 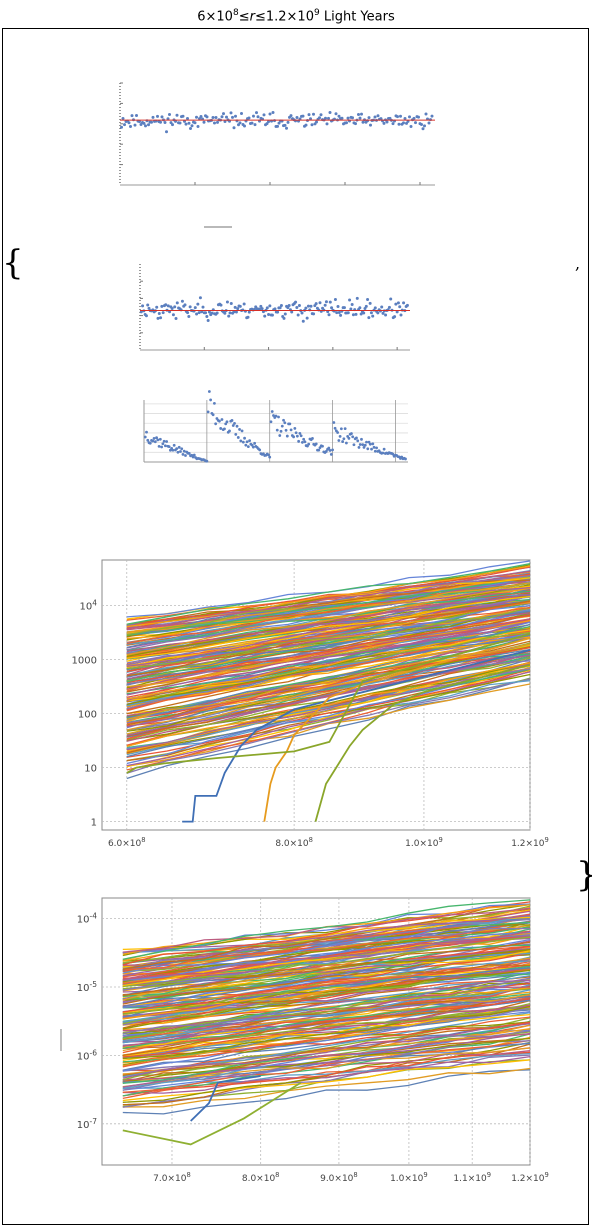 I want to click on y-tick-label: 10, so click(x=90, y=769).